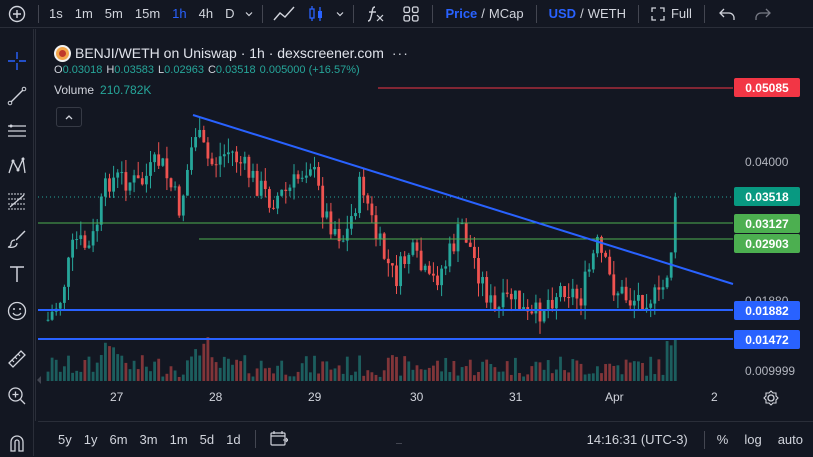 This screenshot has height=457, width=813. What do you see at coordinates (637, 439) in the screenshot?
I see `timezone-clock: 14:16:31 (UTC-3)` at bounding box center [637, 439].